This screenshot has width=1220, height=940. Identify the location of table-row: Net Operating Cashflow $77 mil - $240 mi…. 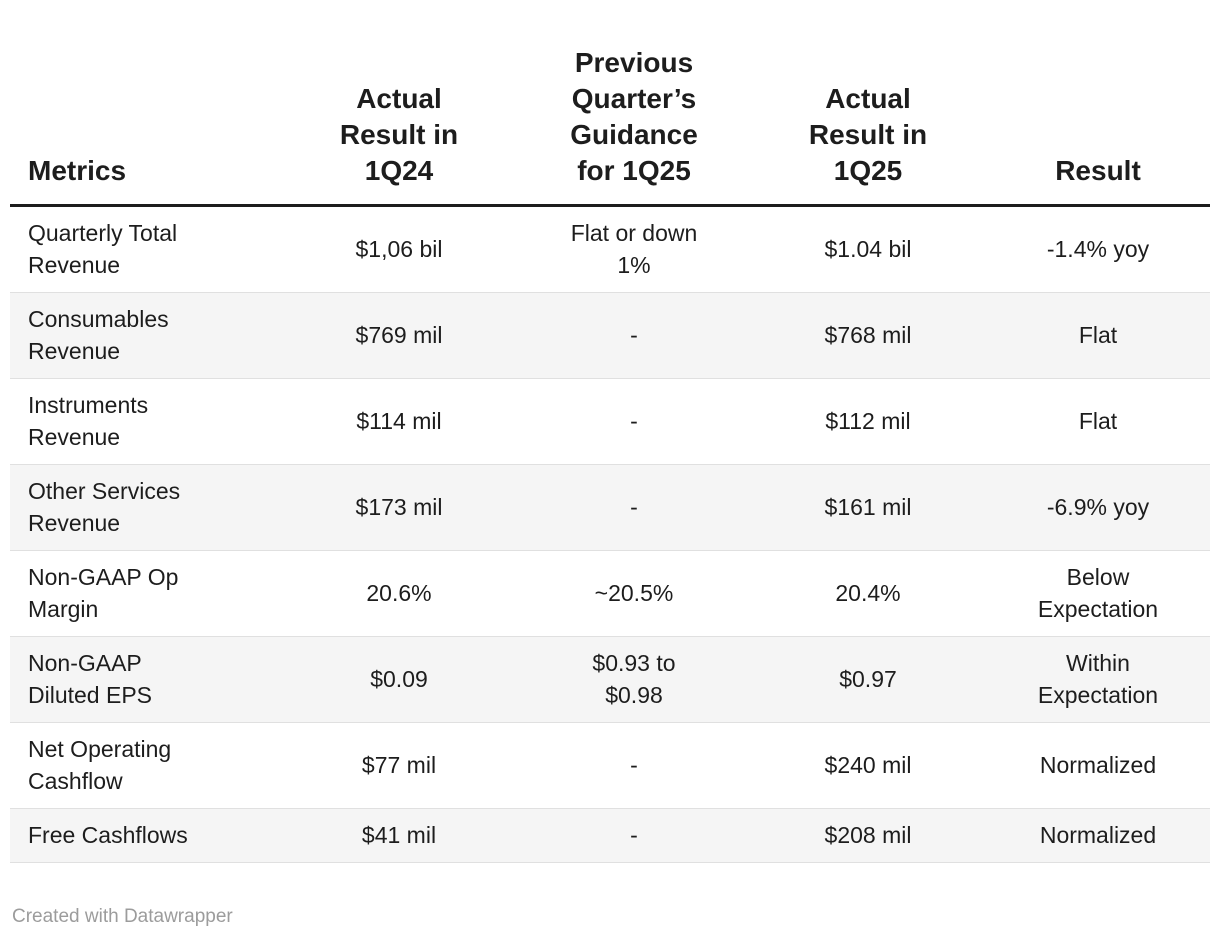
(610, 765).